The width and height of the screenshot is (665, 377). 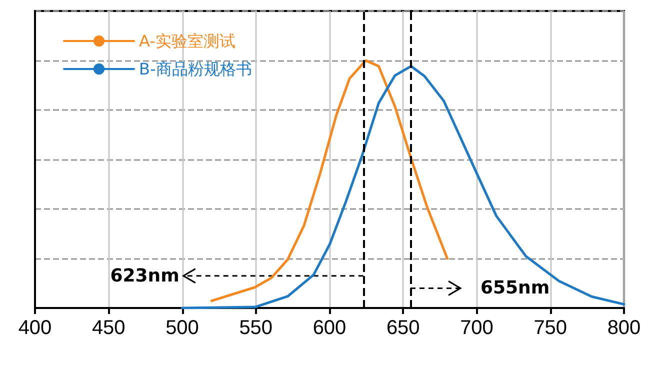 I want to click on x-tick-label: 750, so click(x=551, y=328).